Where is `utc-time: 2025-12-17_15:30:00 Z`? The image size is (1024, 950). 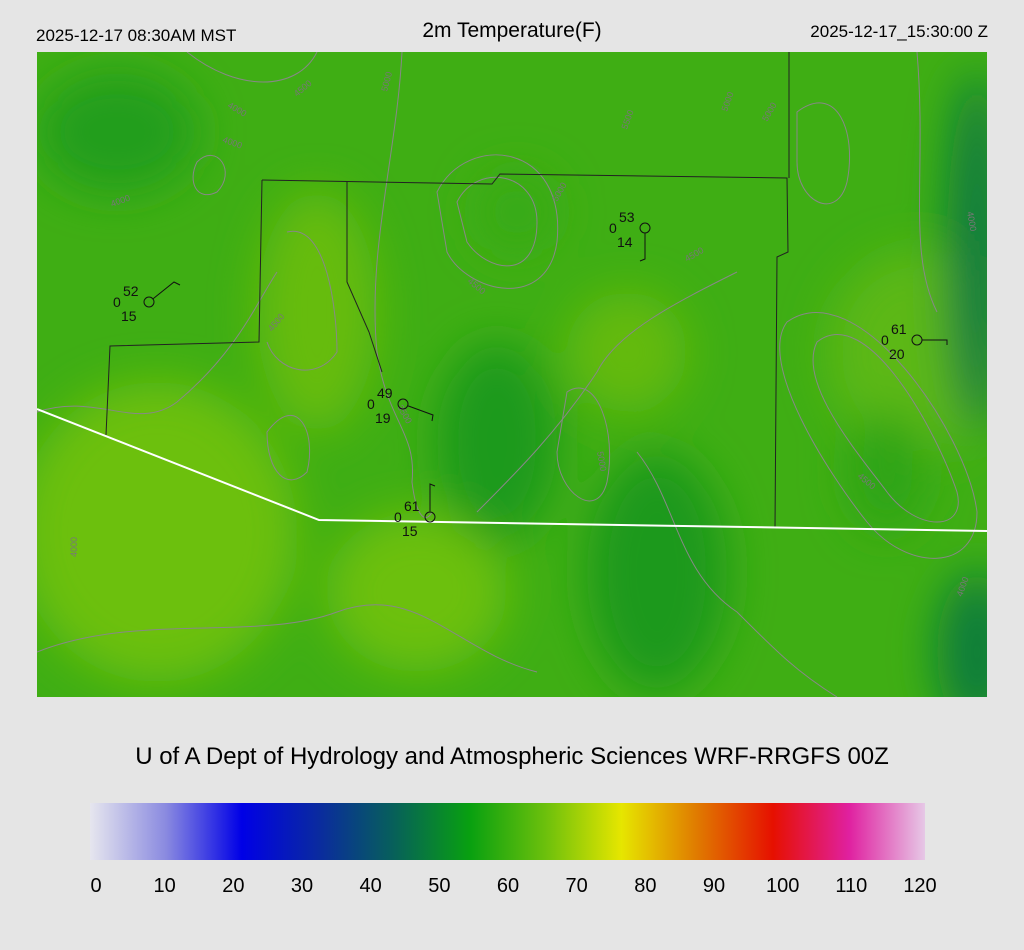 utc-time: 2025-12-17_15:30:00 Z is located at coordinates (899, 31).